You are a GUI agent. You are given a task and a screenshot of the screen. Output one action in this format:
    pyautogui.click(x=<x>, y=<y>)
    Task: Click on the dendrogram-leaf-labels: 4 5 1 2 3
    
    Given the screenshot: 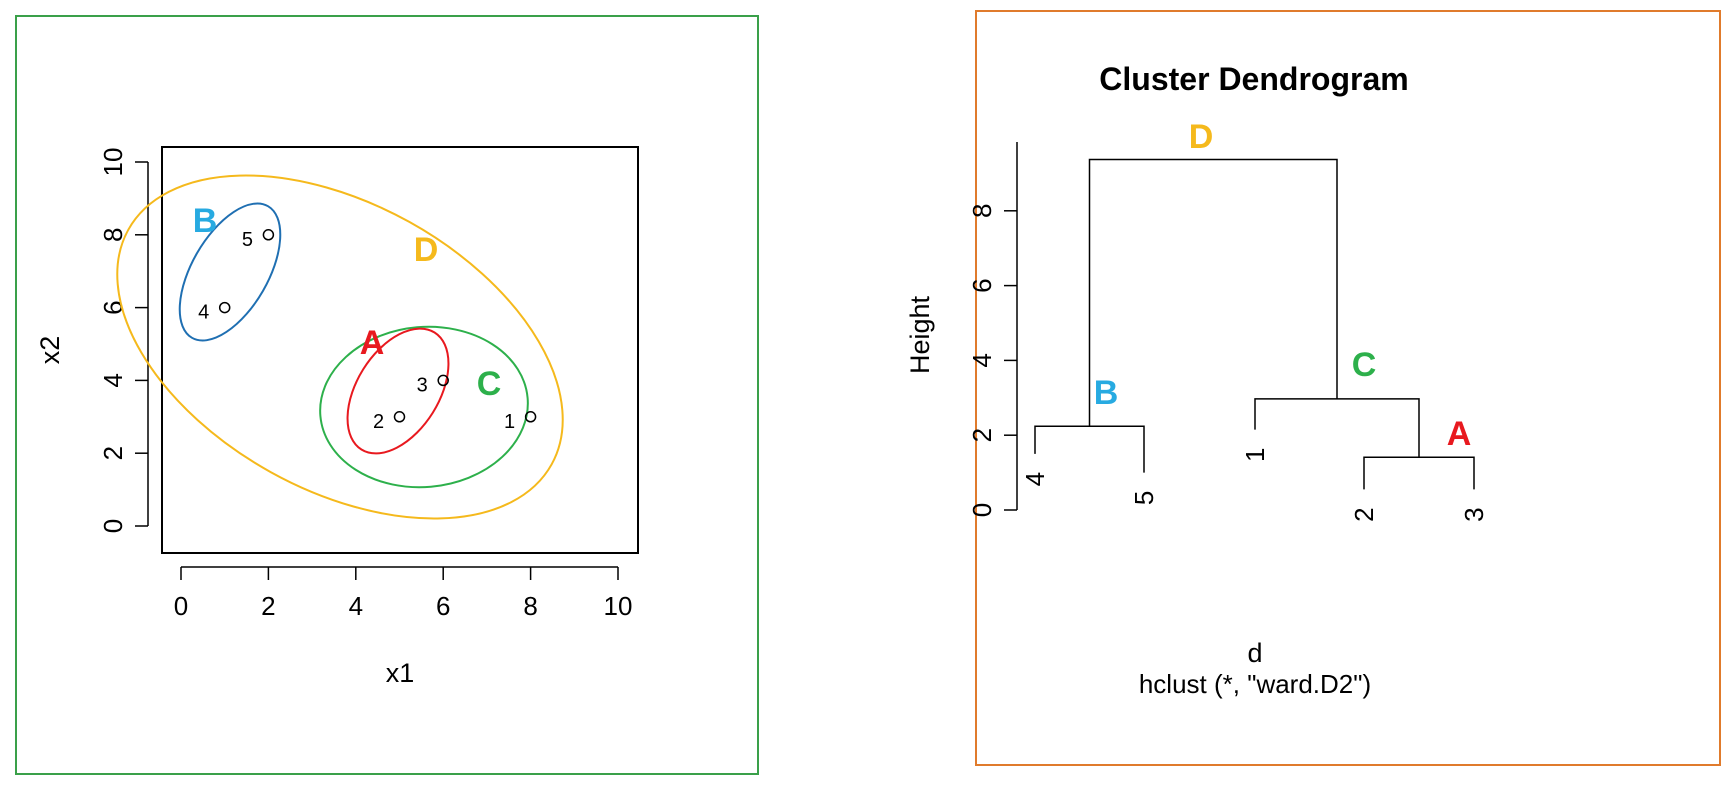 What is the action you would take?
    pyautogui.click(x=1254, y=485)
    